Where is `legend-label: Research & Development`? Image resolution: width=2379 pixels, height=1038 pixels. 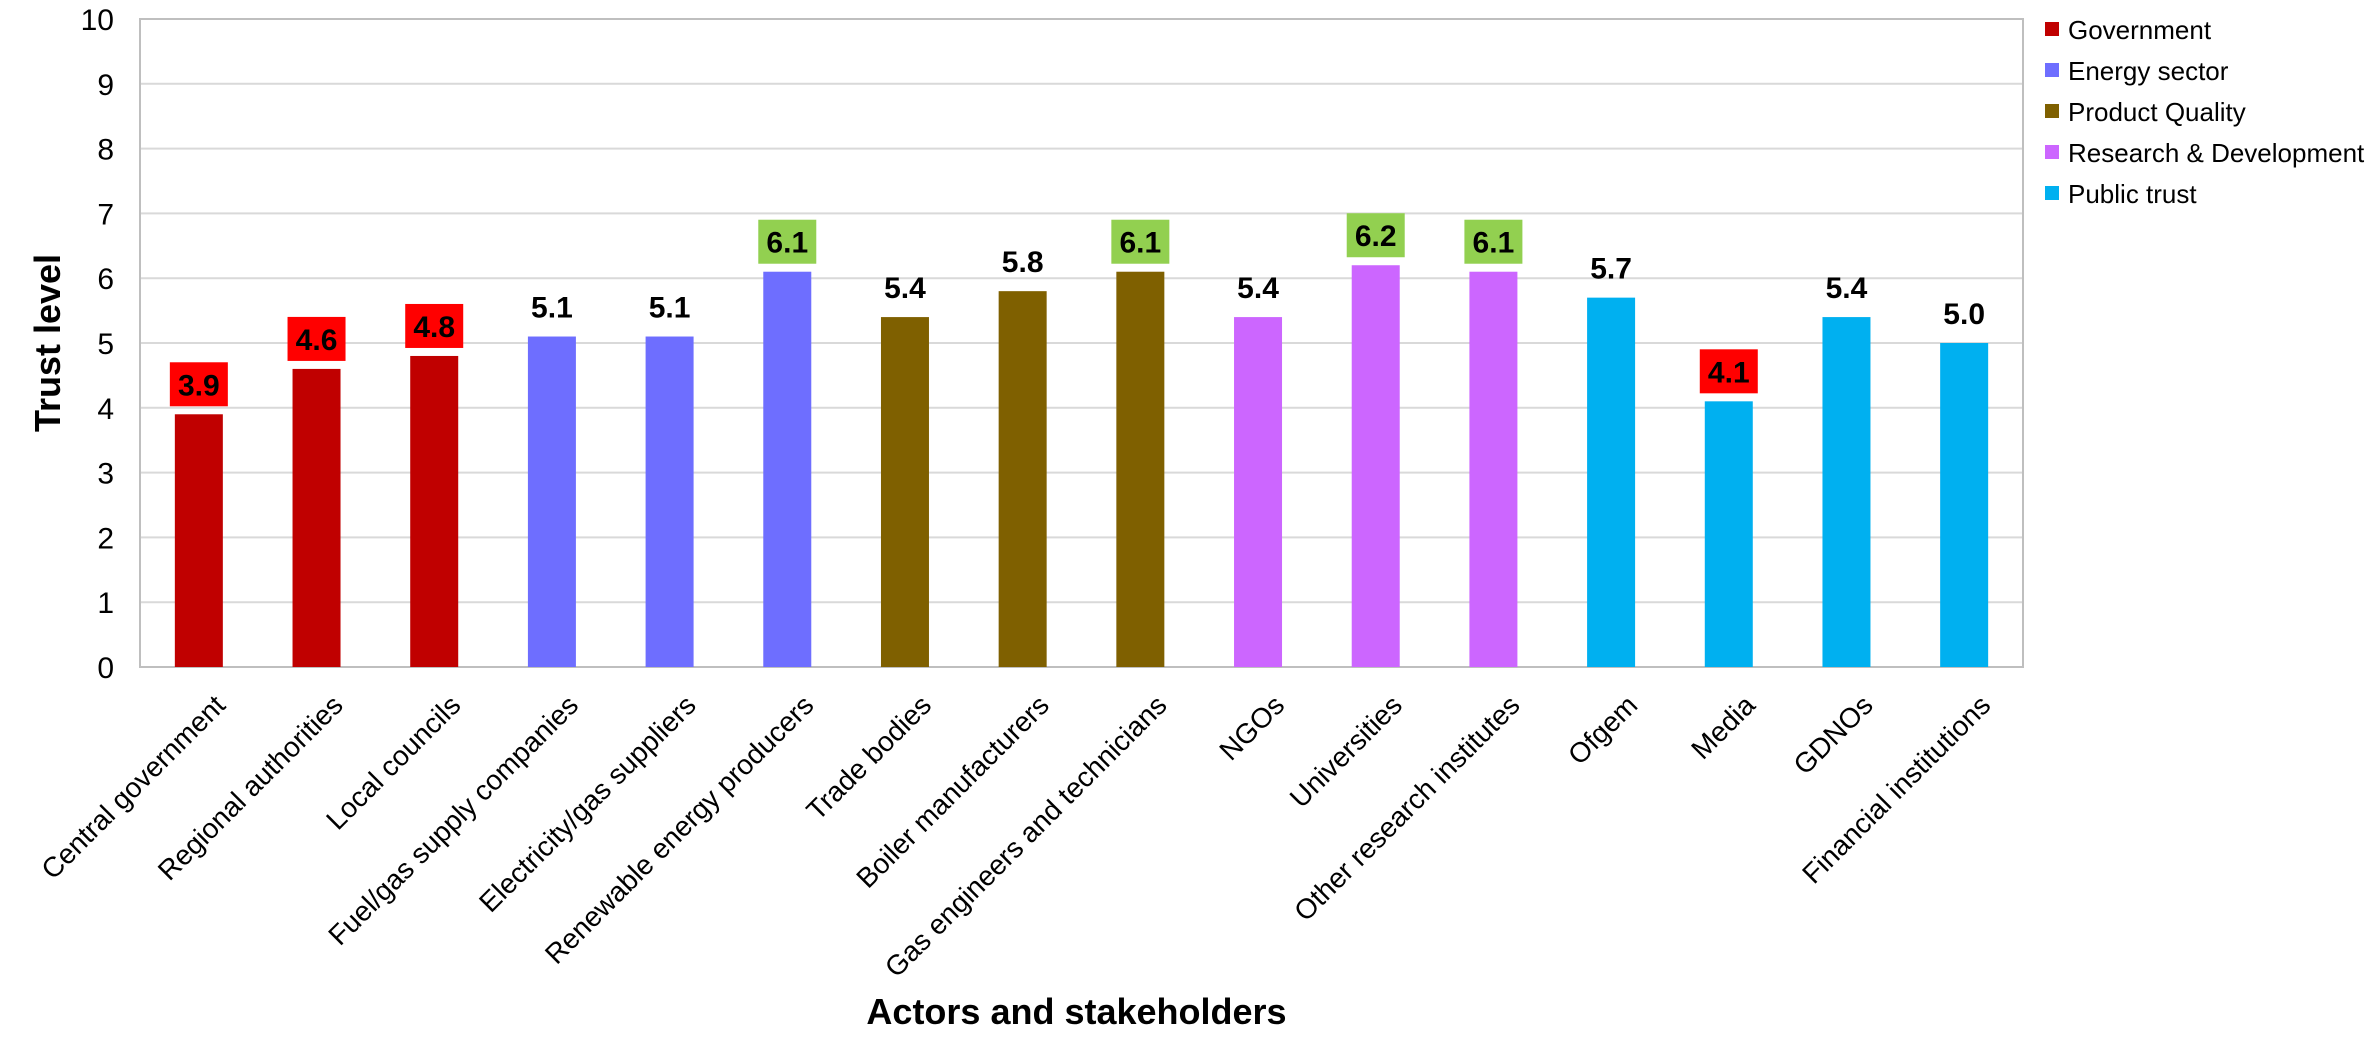
legend-label: Research & Development is located at coordinates (2216, 153).